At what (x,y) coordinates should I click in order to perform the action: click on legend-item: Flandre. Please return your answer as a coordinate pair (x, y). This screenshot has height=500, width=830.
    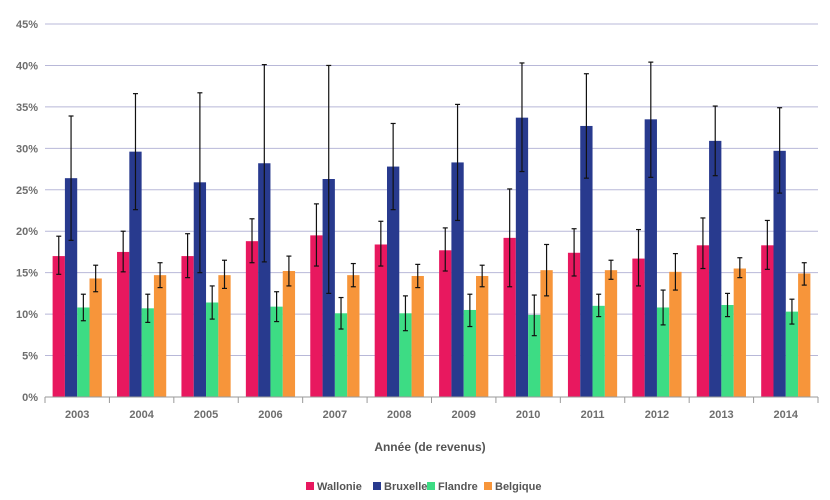
    Looking at the image, I should click on (452, 487).